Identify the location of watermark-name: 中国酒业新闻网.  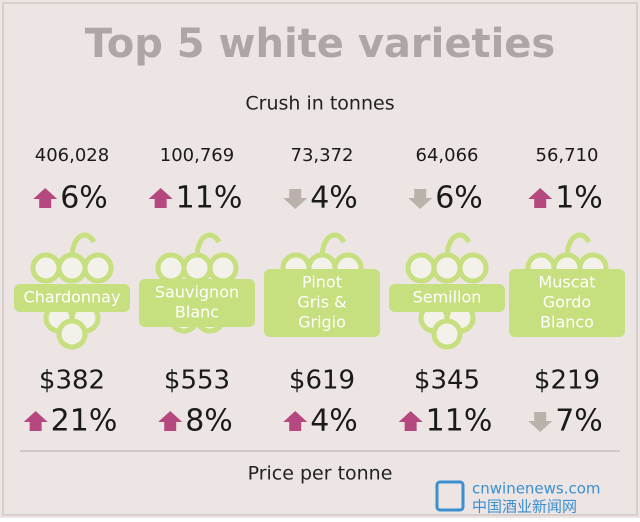
(524, 507).